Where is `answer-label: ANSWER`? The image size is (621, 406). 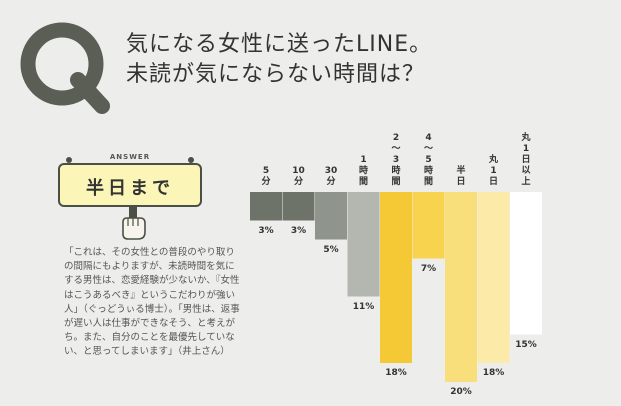 answer-label: ANSWER is located at coordinates (130, 157).